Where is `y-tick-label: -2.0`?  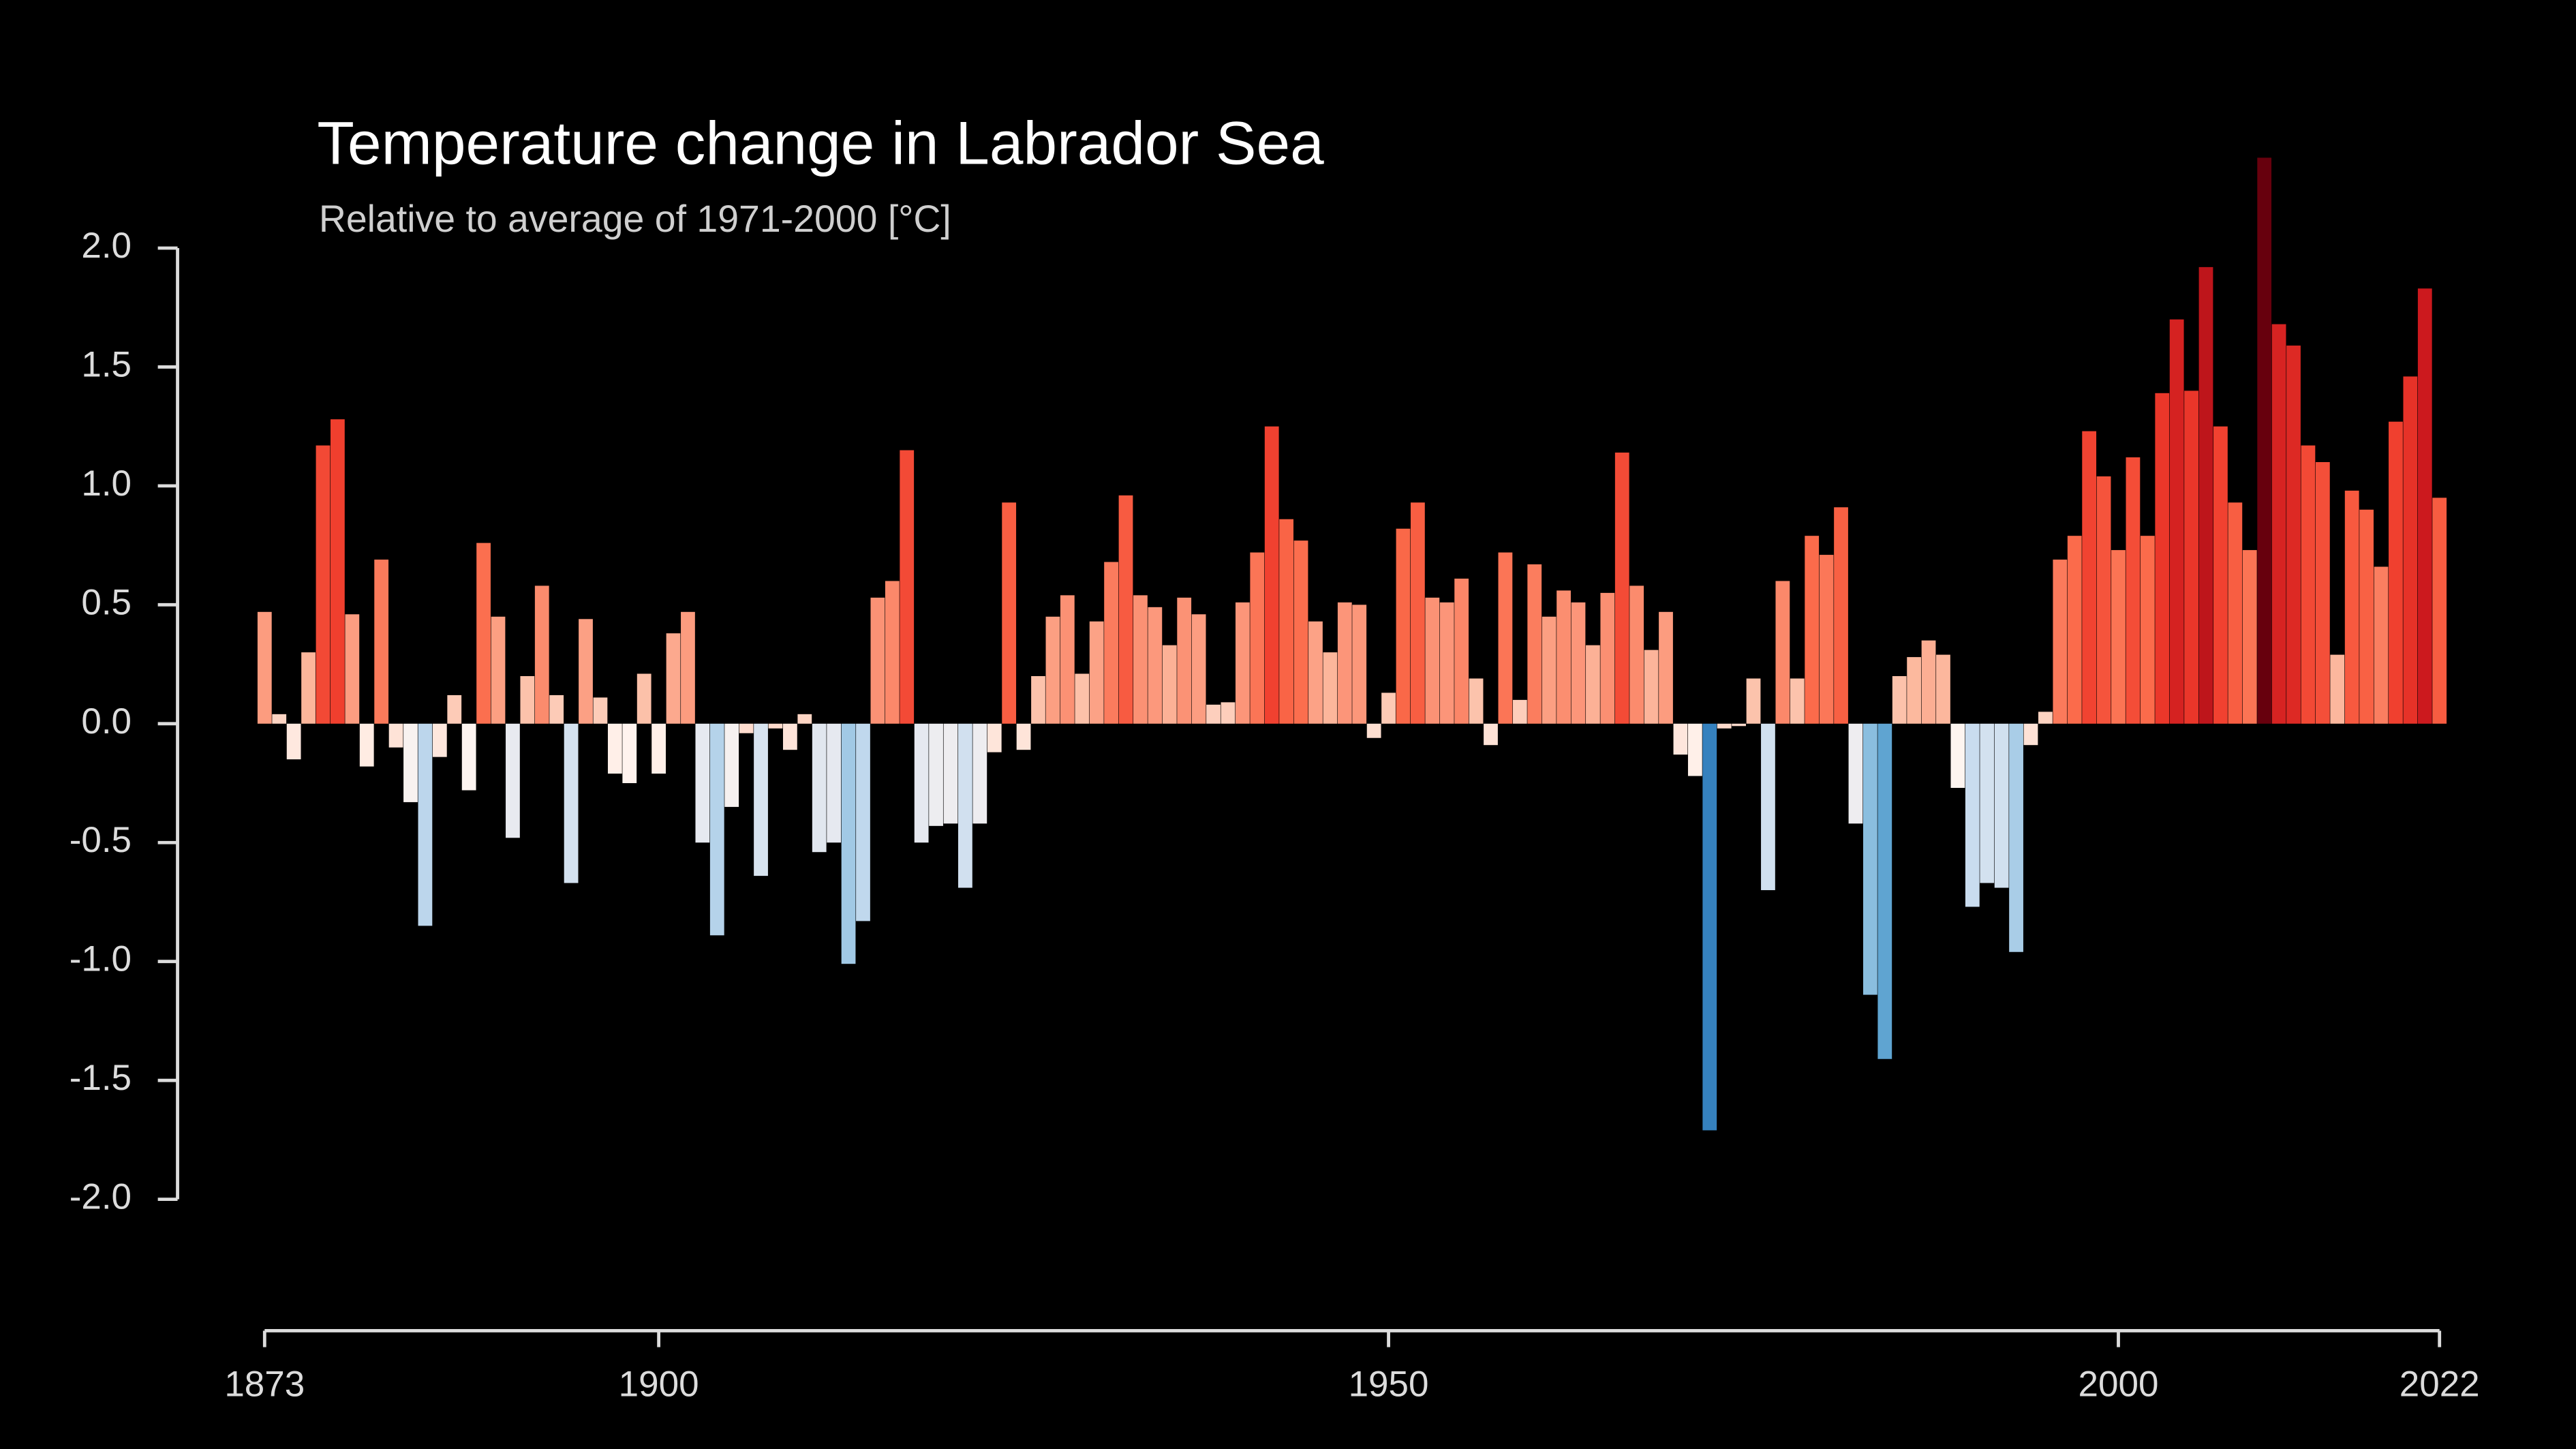
y-tick-label: -2.0 is located at coordinates (101, 1197).